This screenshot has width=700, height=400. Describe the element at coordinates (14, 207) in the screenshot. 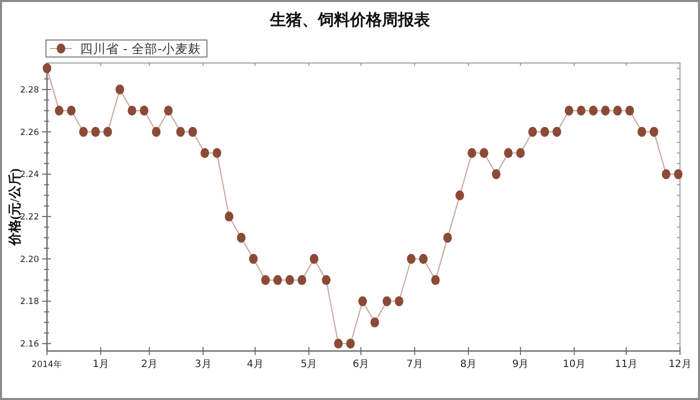

I see `y-axis-title: 价格(元/公斤)` at that location.